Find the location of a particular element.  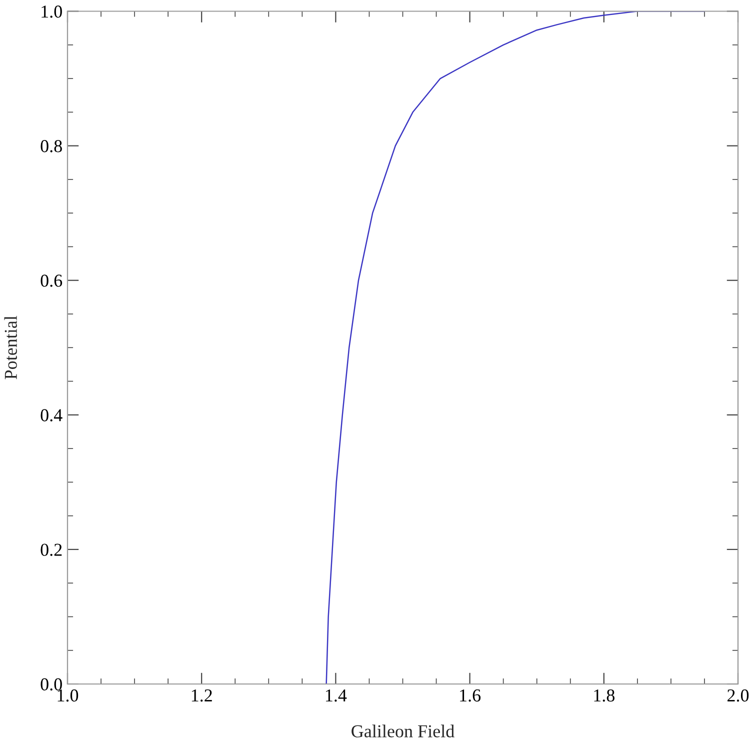

y-tick-label: 0.6 is located at coordinates (51, 280).